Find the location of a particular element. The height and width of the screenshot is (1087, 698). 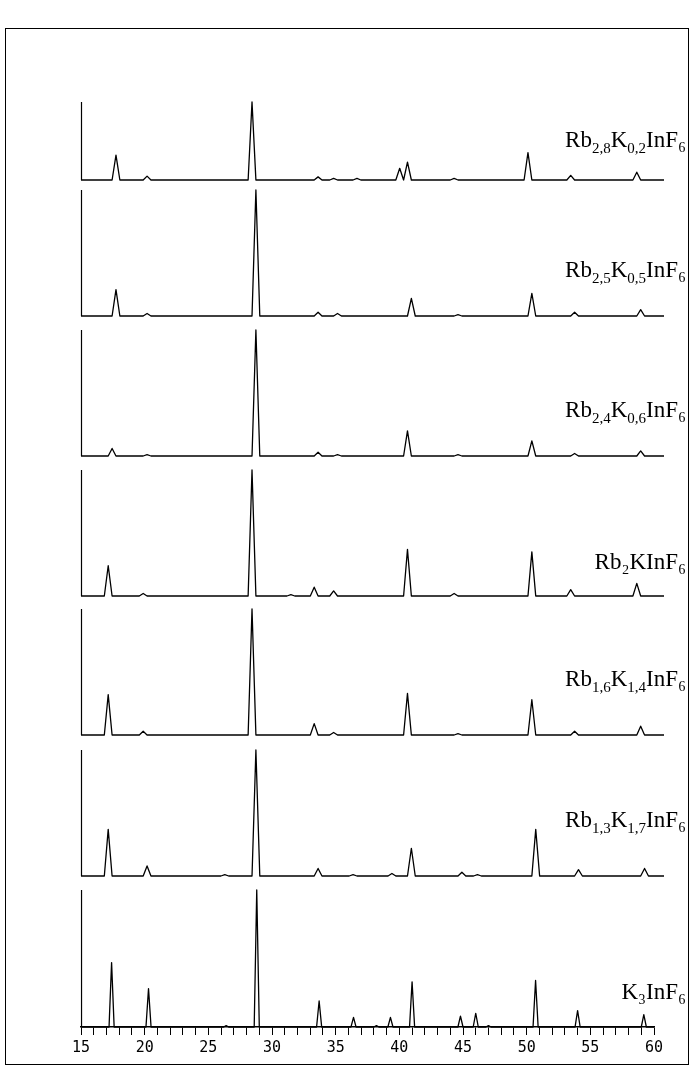

text: Rb$_{2,5}$K$_{0,5}$InF₆ is located at coordinates (625, 271).